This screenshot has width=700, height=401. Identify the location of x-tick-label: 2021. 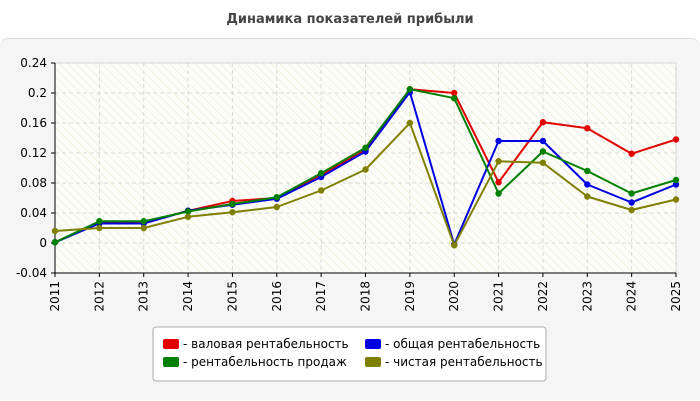
(499, 296).